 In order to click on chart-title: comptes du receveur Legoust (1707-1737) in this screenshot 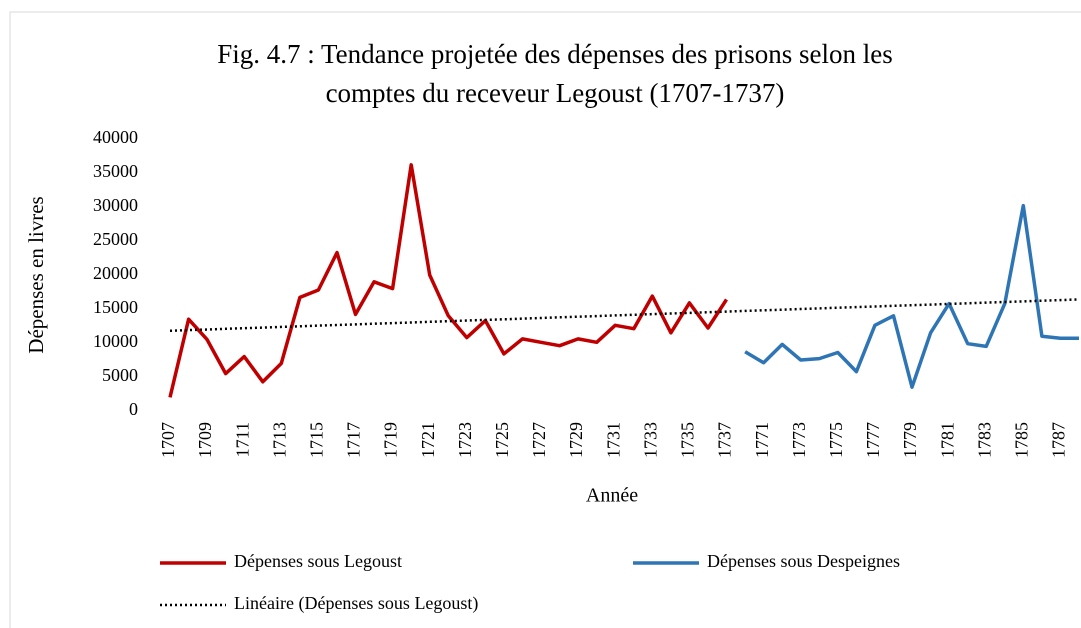, I will do `click(555, 93)`.